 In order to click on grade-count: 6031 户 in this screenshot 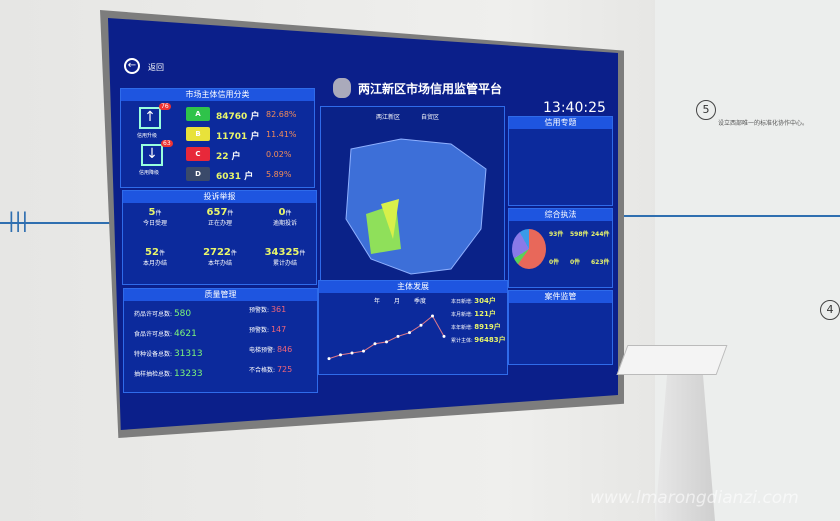, I will do `click(235, 177)`.